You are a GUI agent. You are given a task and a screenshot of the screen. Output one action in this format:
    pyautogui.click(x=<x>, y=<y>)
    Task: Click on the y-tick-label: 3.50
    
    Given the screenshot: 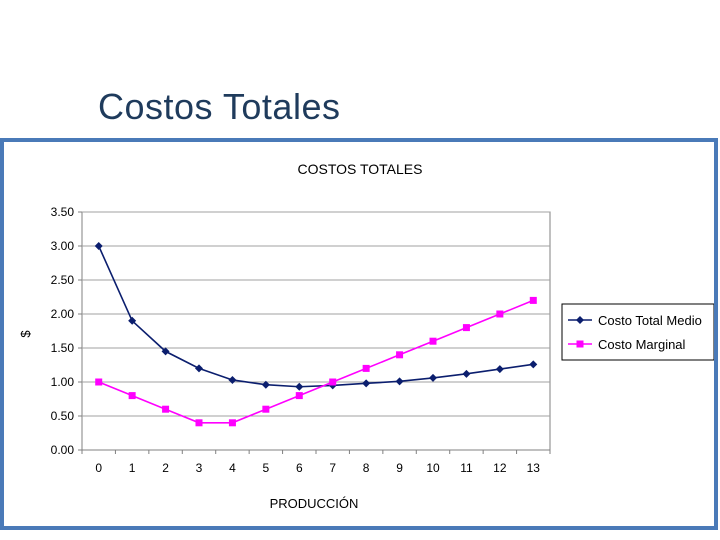 What is the action you would take?
    pyautogui.click(x=63, y=212)
    